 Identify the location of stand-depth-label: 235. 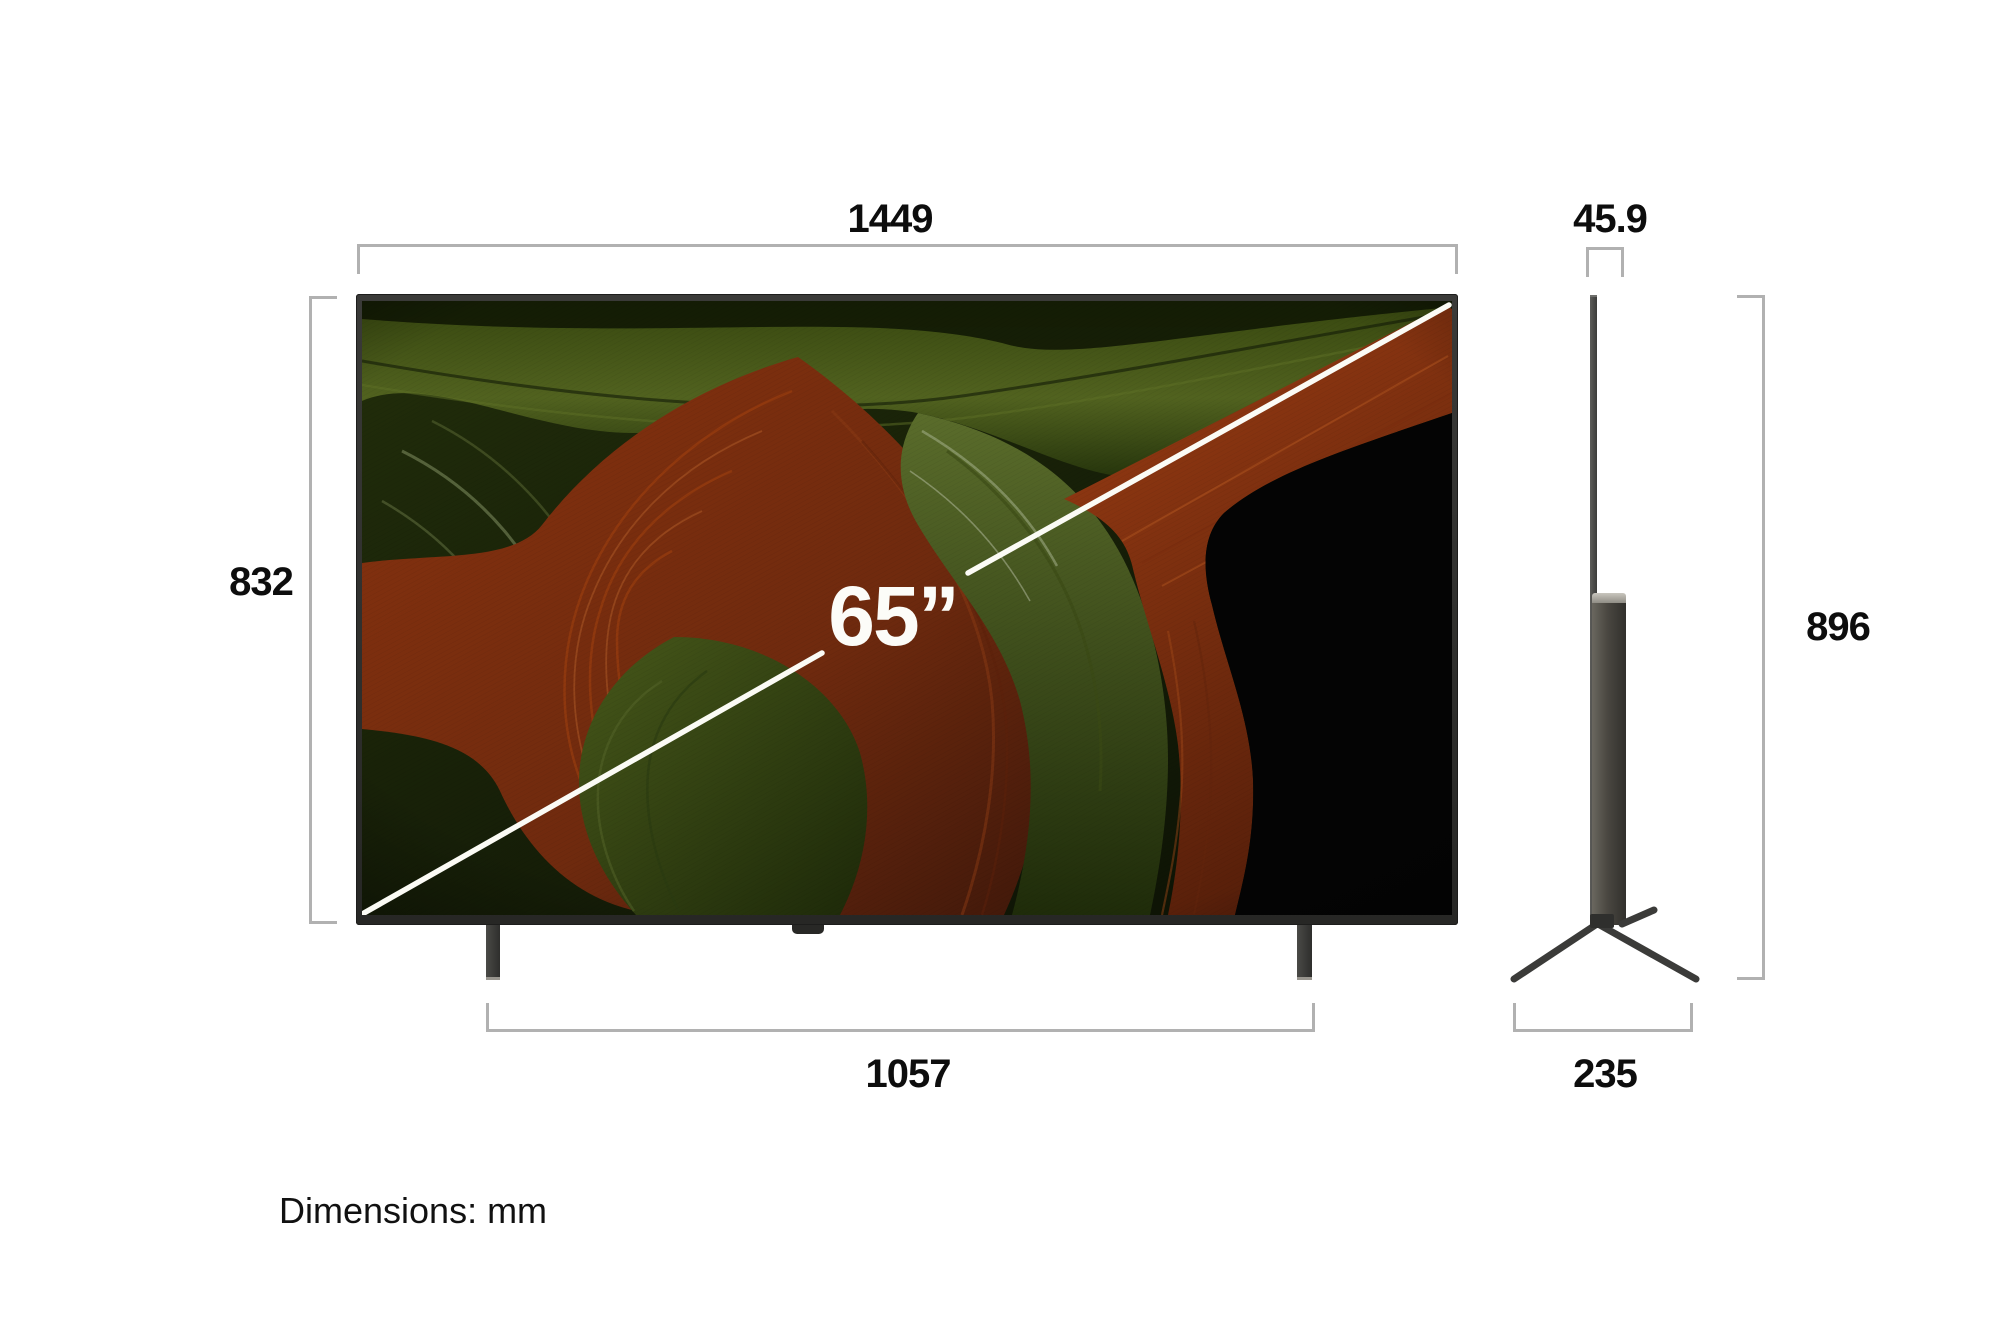
(1605, 1074).